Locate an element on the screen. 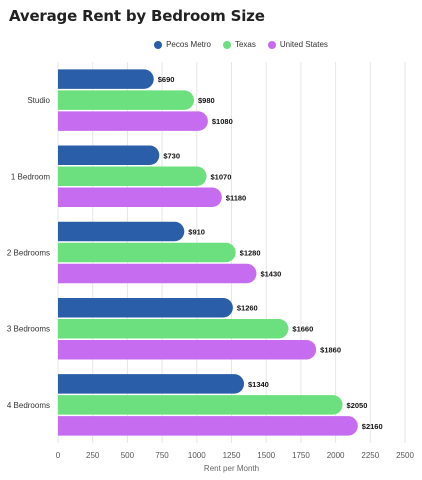 The image size is (422, 480). data-label: $1280 is located at coordinates (250, 253).